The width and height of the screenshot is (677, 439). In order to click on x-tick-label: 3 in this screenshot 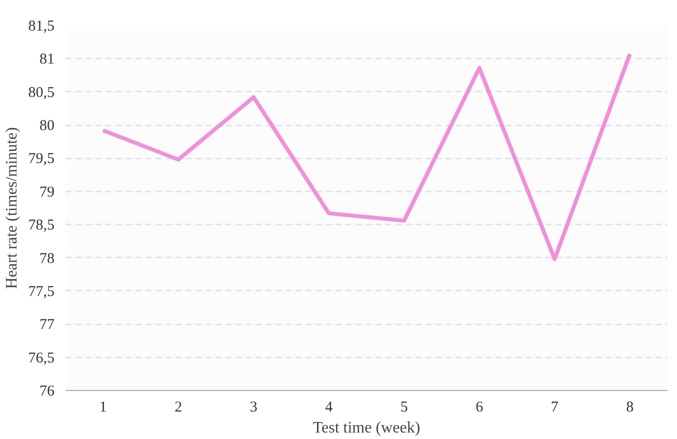, I will do `click(254, 408)`.